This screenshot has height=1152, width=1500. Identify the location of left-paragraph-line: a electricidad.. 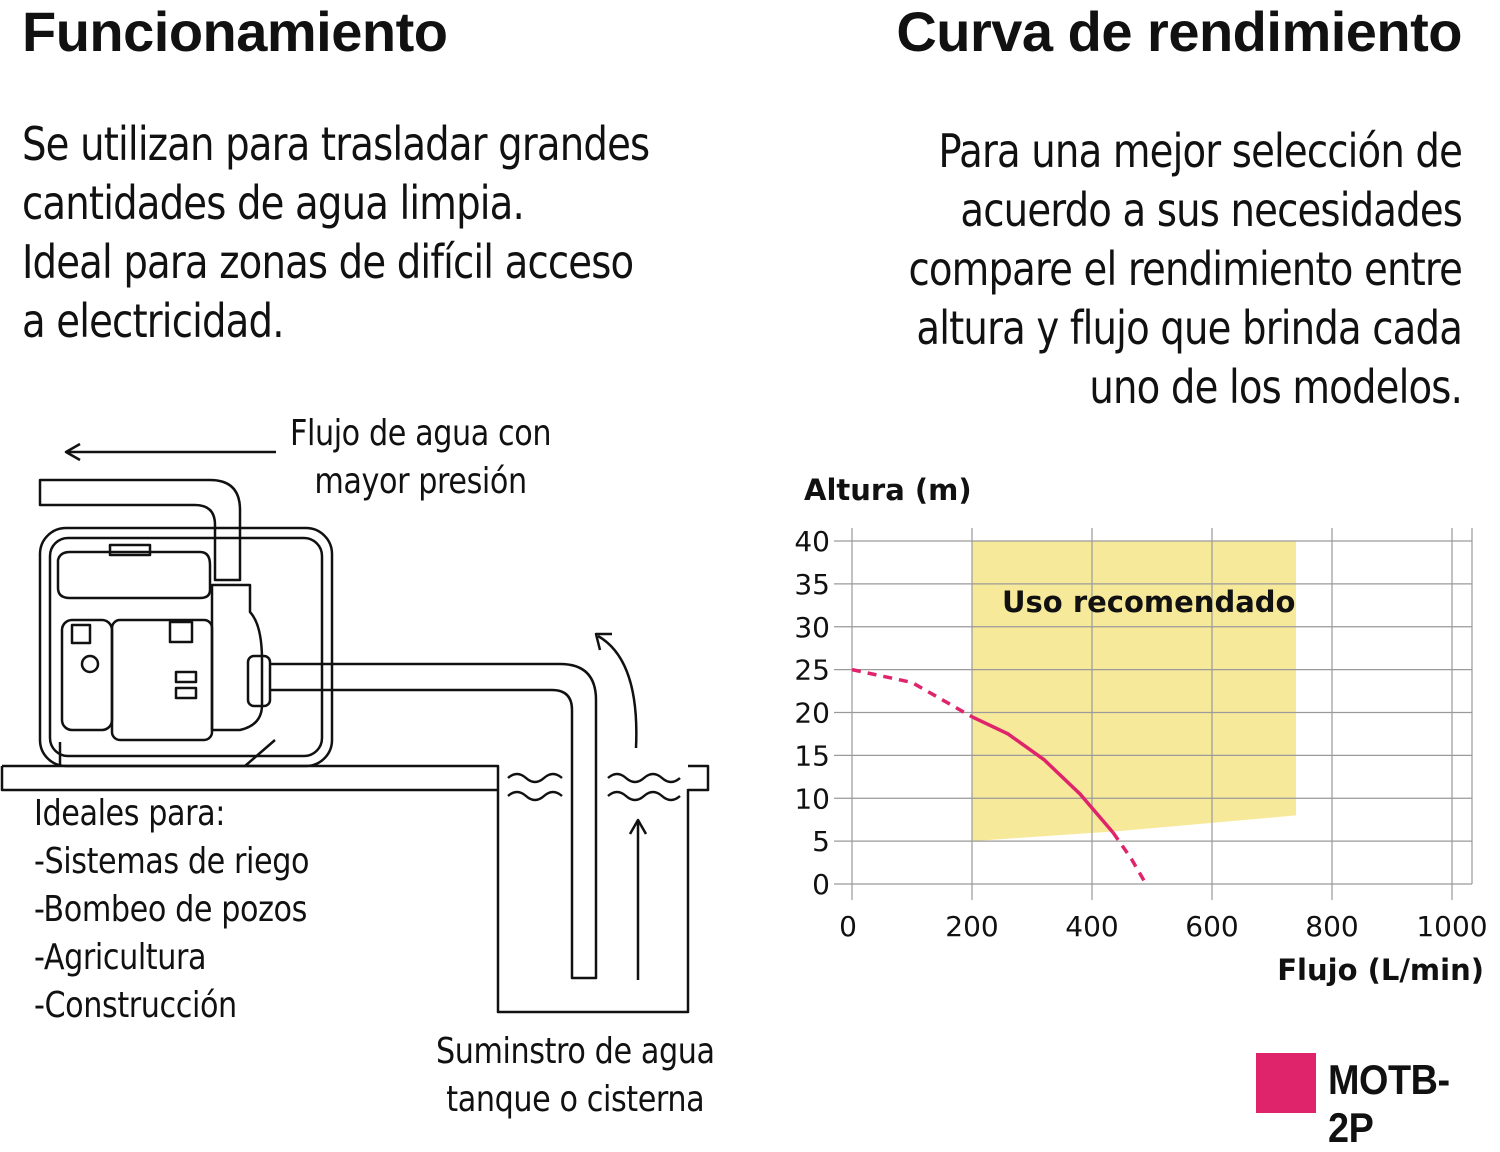
(153, 321).